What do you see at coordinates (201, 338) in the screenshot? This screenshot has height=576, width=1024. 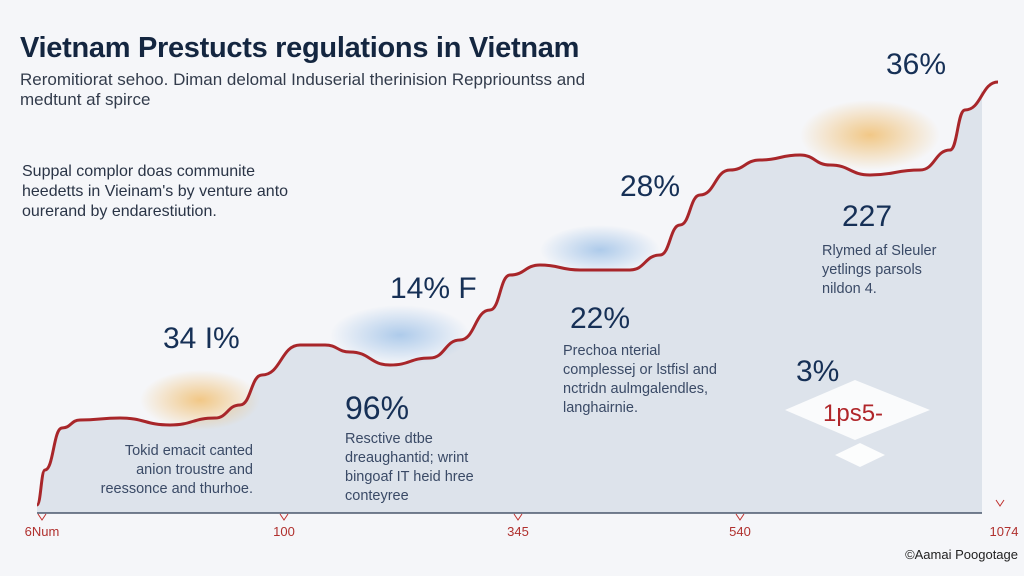 I see `annotation-value: 34 I%` at bounding box center [201, 338].